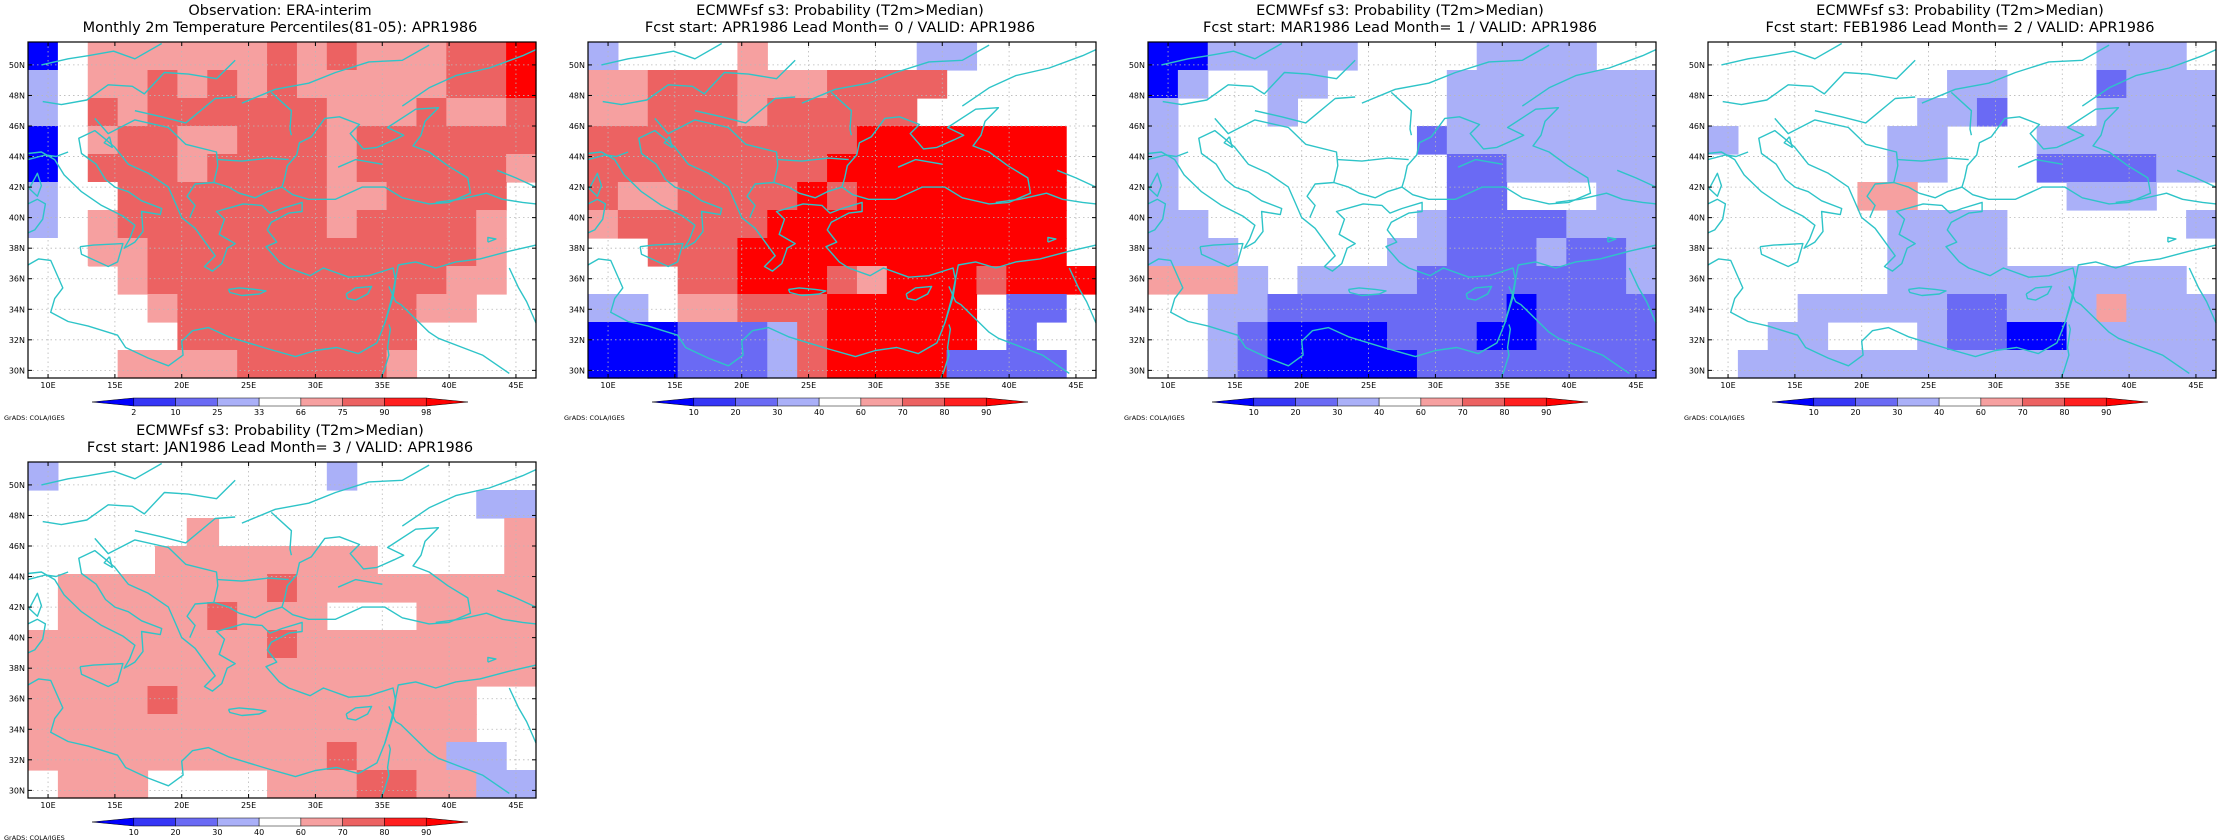  I want to click on lon-tick-label: 15E, so click(1794, 385).